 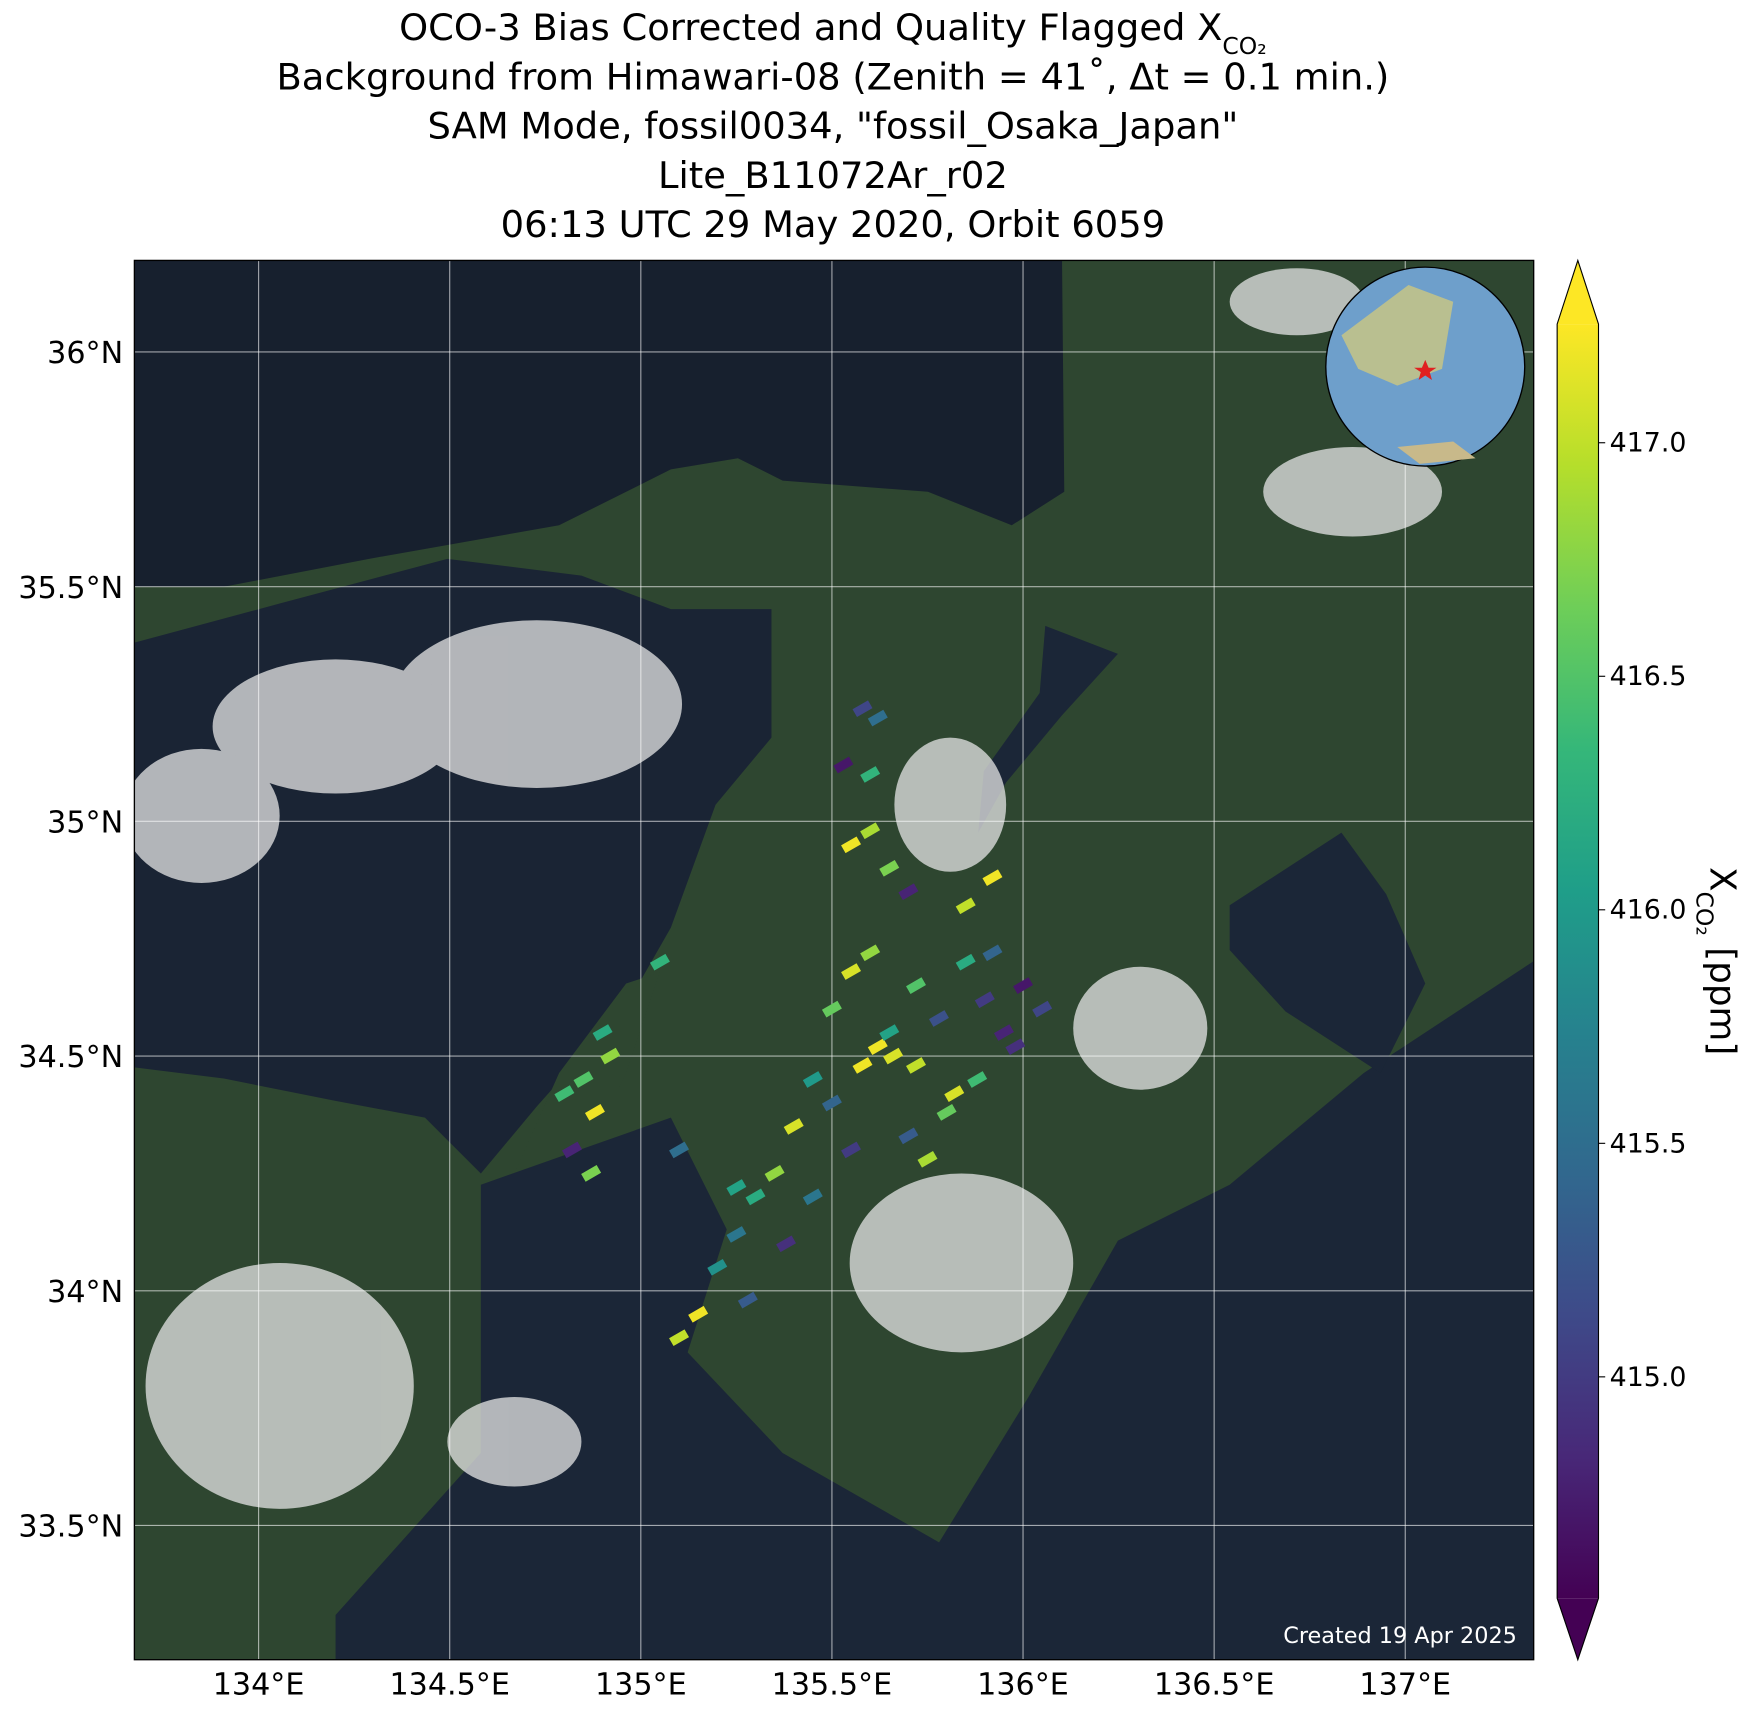 I want to click on colorbar-tick-label: 415.0, so click(x=1648, y=1377).